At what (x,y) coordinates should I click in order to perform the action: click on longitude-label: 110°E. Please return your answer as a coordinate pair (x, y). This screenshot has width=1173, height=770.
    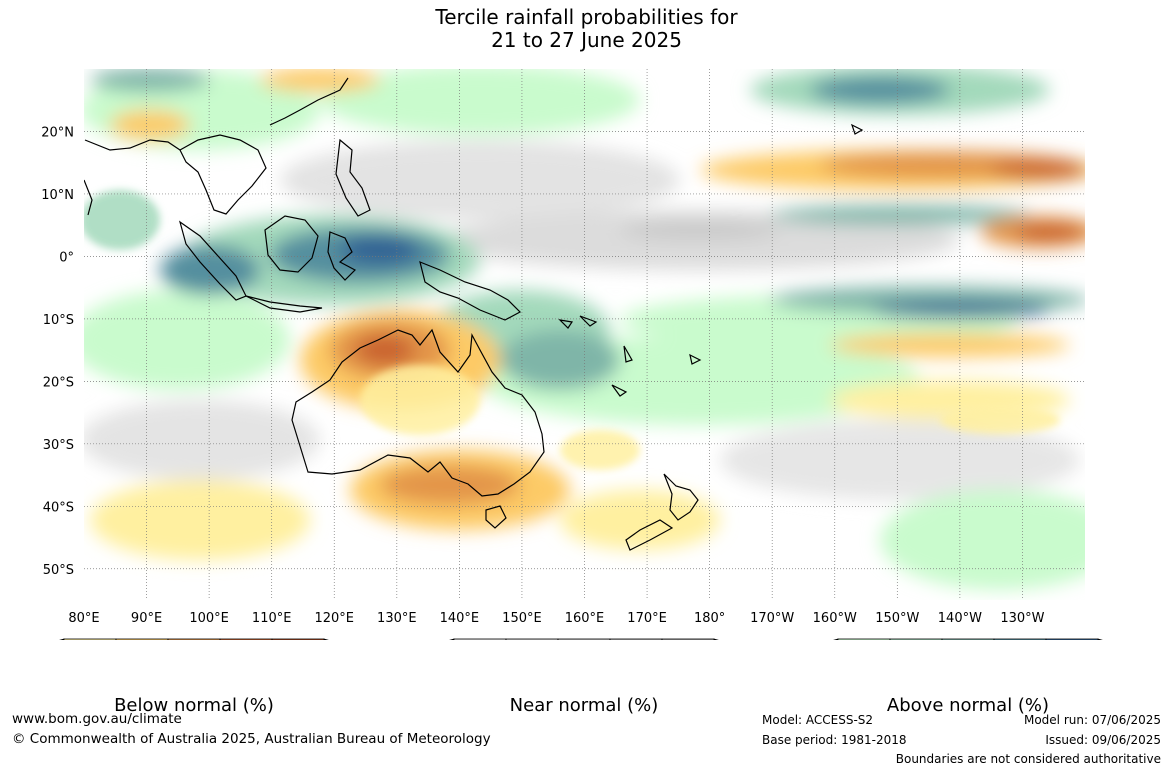
    Looking at the image, I should click on (272, 618).